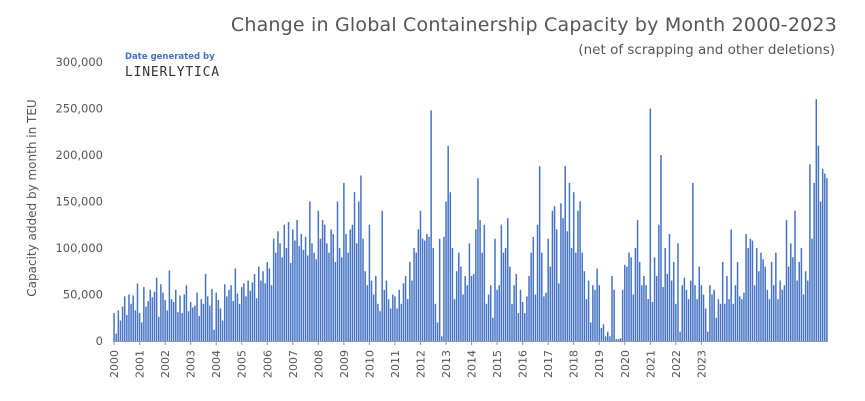 The height and width of the screenshot is (401, 865). I want to click on x-tick-label: 2013, so click(446, 364).